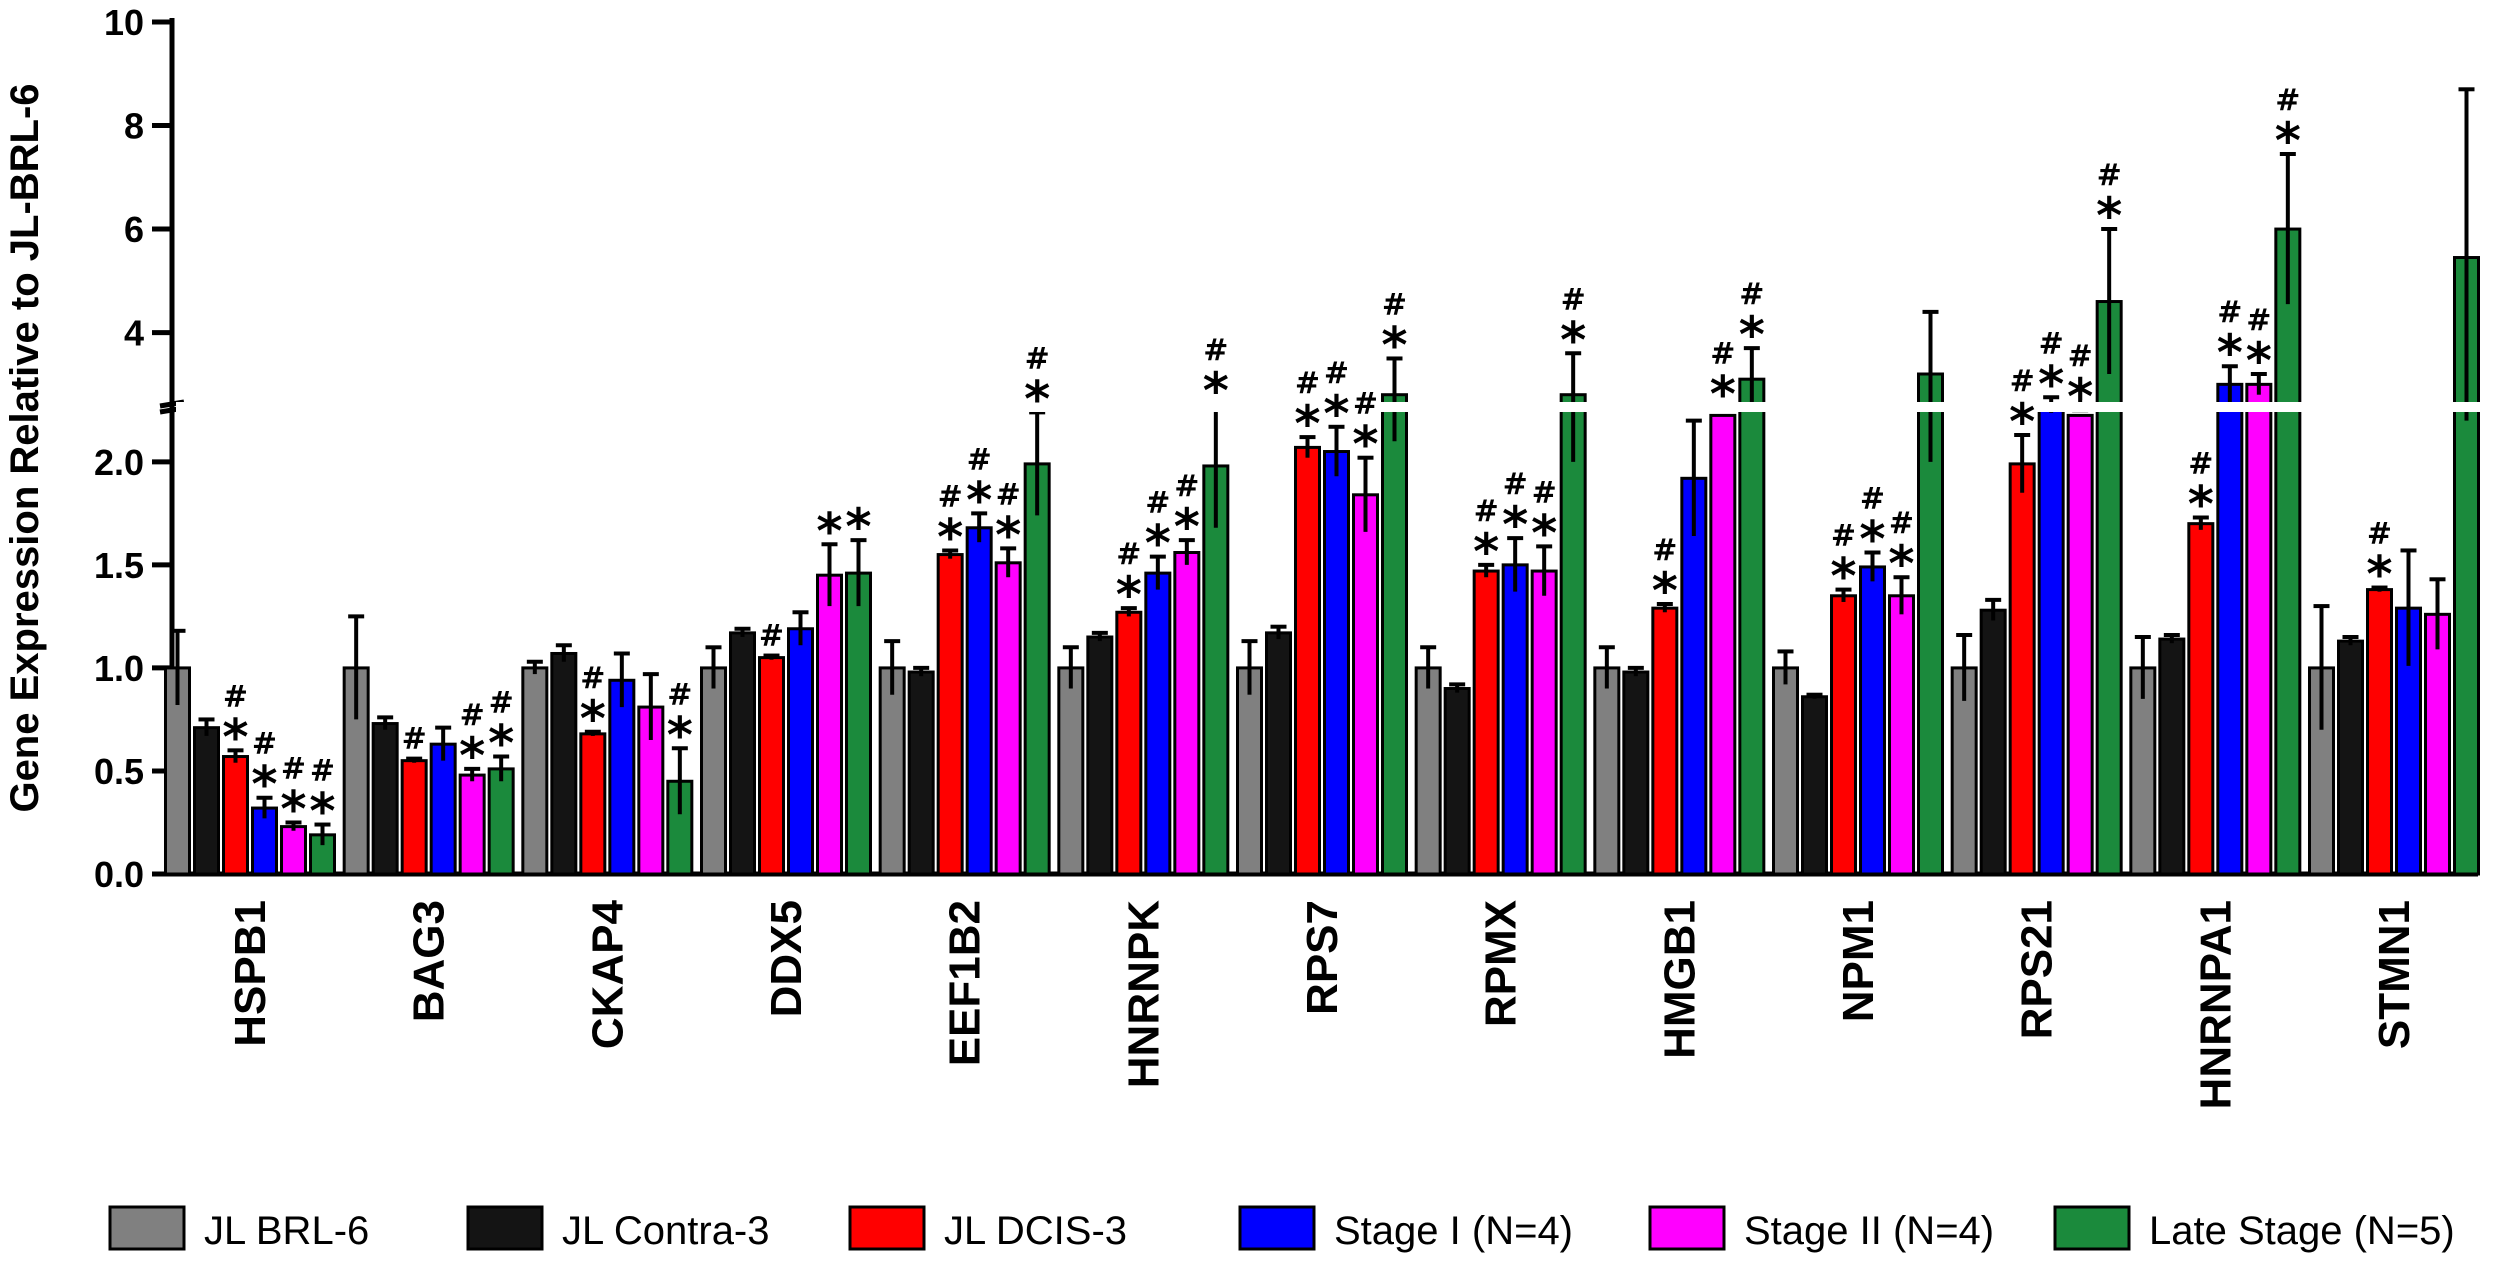 The image size is (2502, 1270). Describe the element at coordinates (2037, 969) in the screenshot. I see `x-tick-label: RPS21` at that location.